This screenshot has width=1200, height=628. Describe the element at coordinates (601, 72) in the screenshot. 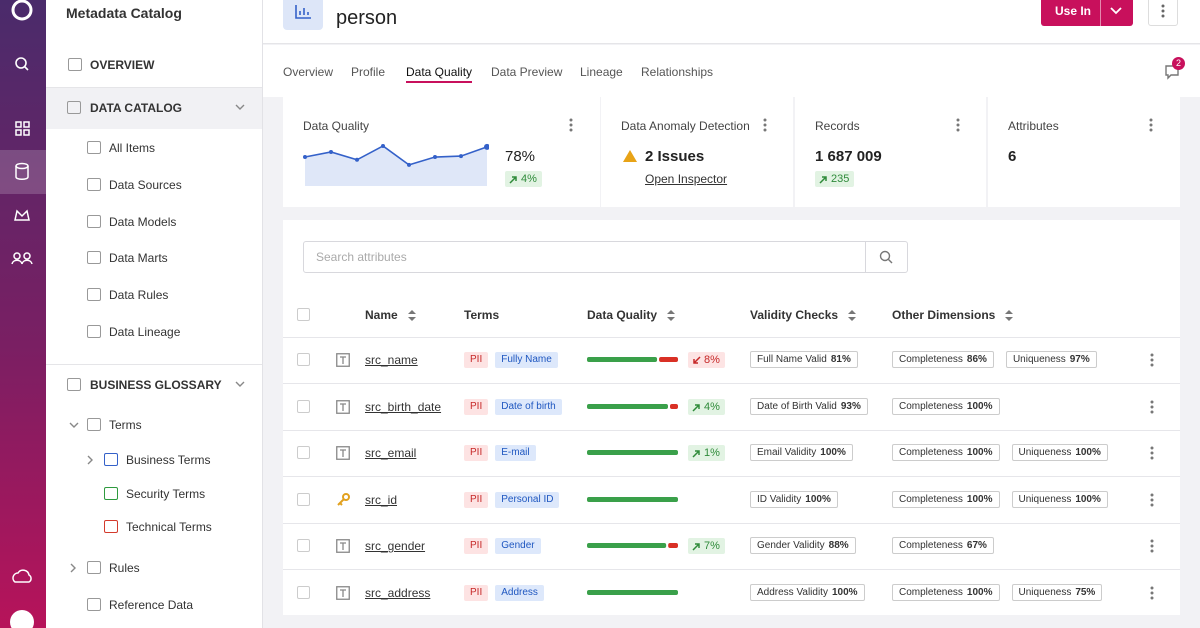

I see `tab: Lineage` at that location.